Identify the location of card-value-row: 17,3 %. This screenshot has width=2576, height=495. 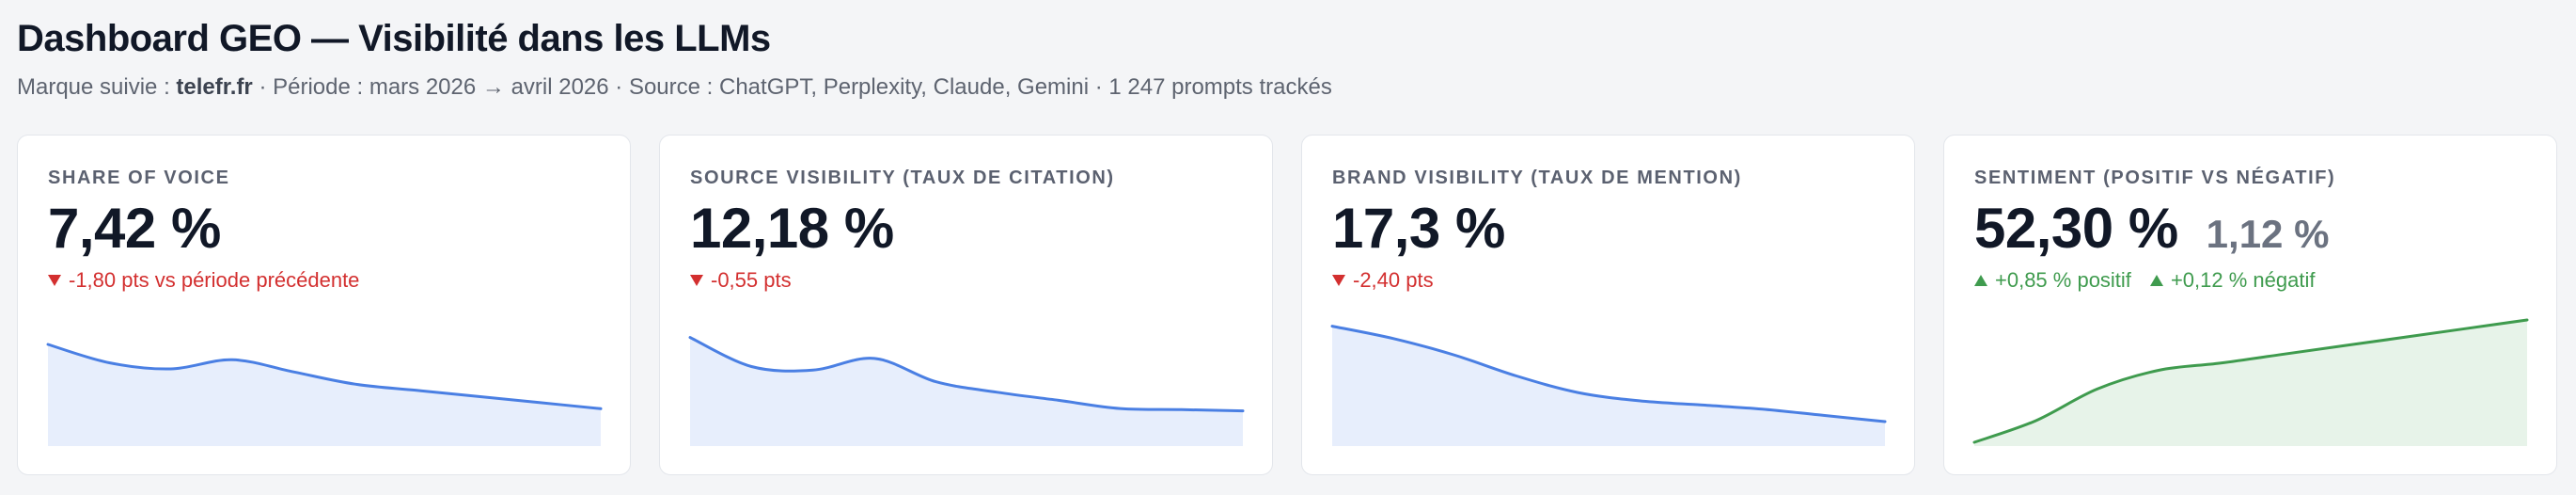
(1608, 229).